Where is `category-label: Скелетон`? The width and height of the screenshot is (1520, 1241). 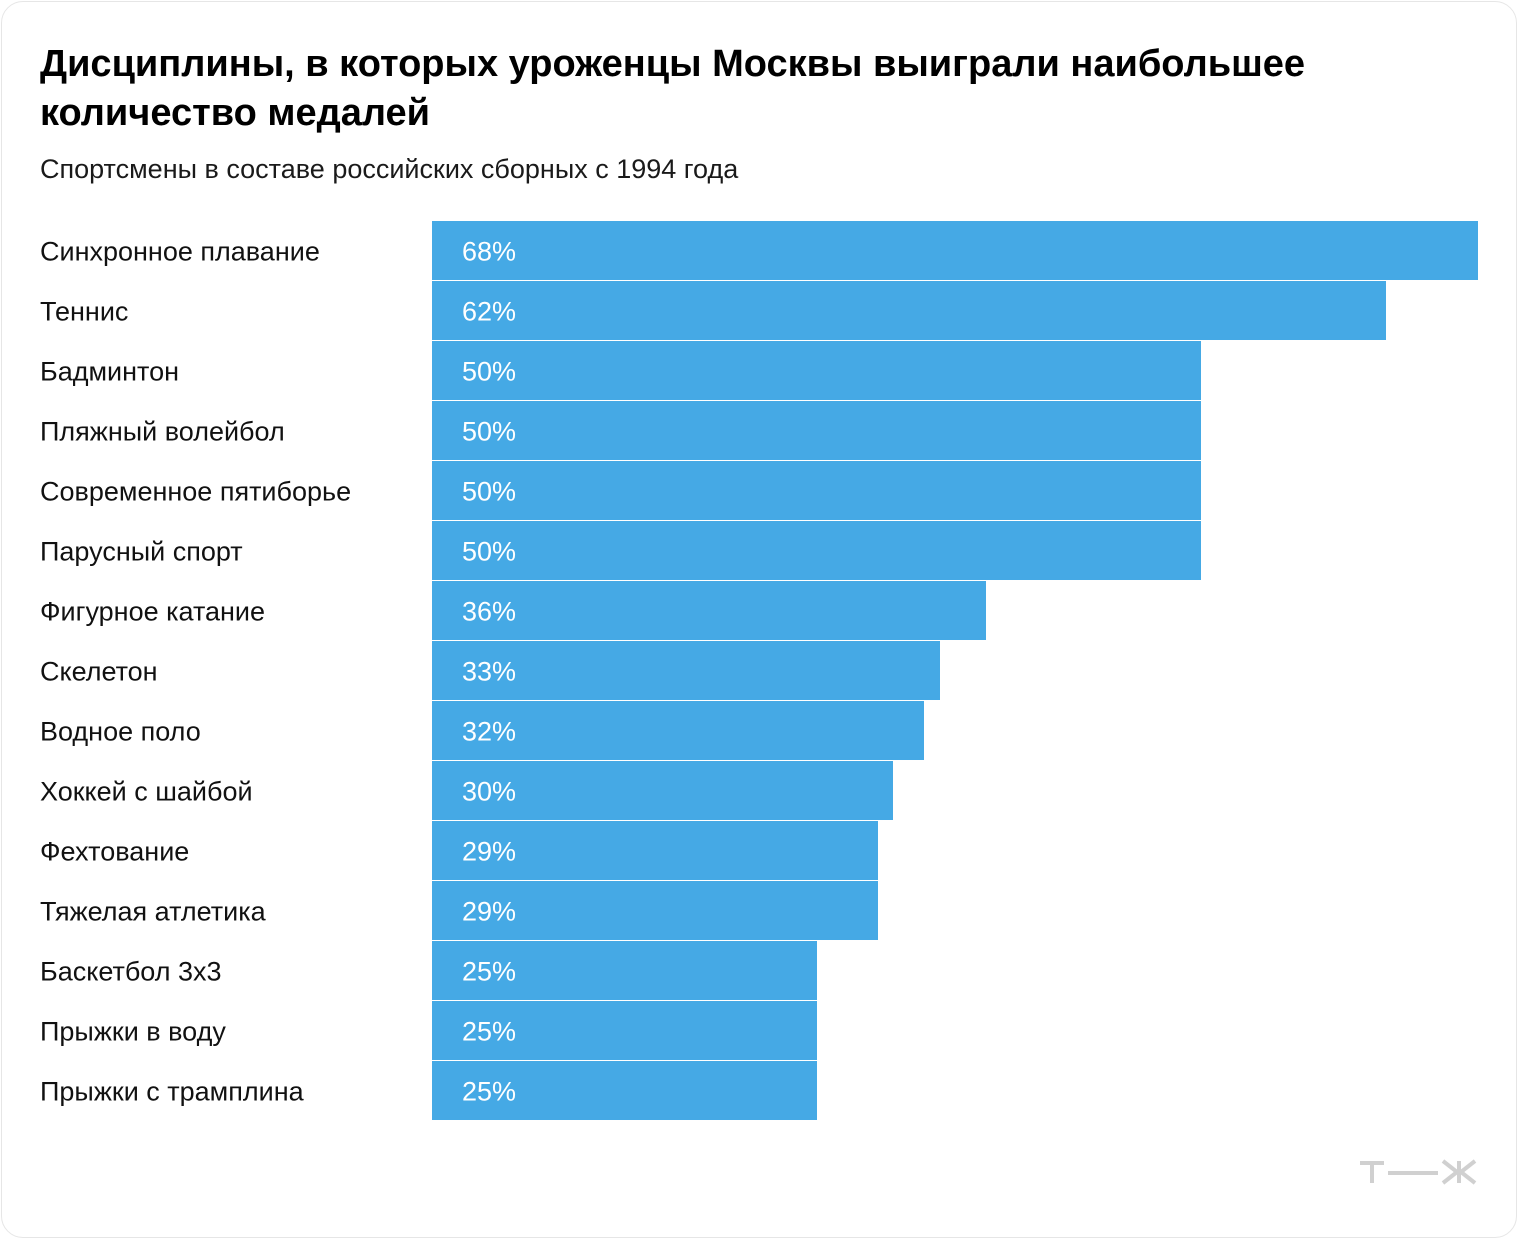
category-label: Скелетон is located at coordinates (99, 672).